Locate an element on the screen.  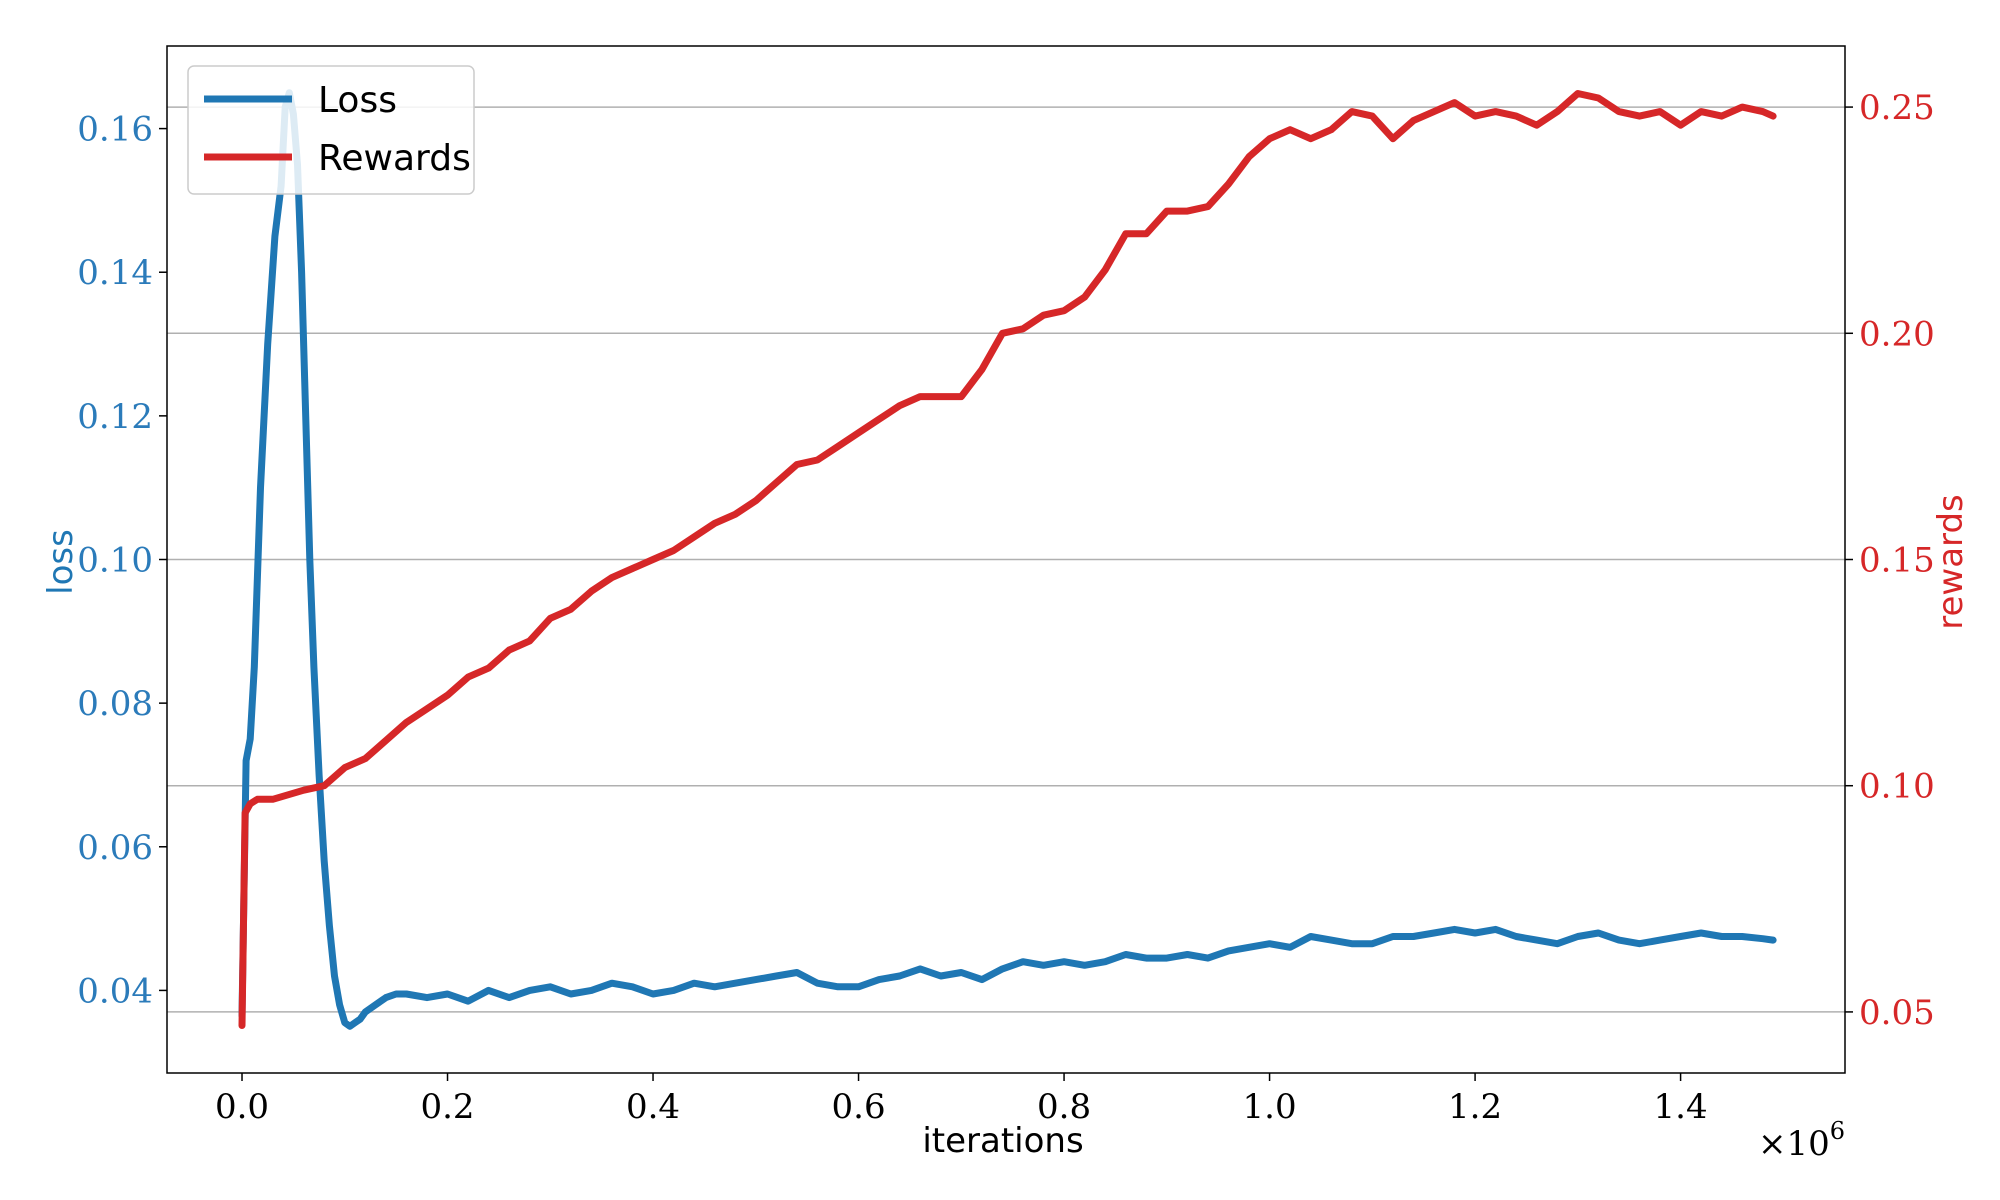
x-axis-multiplier-exponent: 6 is located at coordinates (1837, 1131).